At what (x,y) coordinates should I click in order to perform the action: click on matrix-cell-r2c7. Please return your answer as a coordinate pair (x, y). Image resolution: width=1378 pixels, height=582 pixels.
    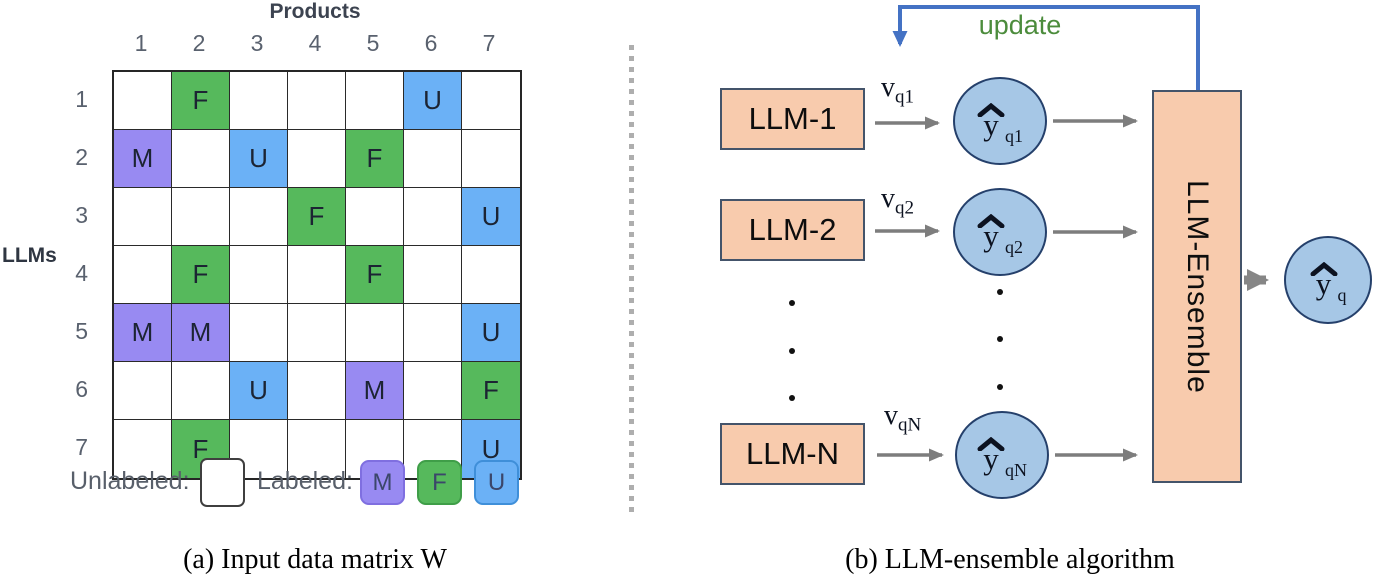
    Looking at the image, I should click on (491, 159).